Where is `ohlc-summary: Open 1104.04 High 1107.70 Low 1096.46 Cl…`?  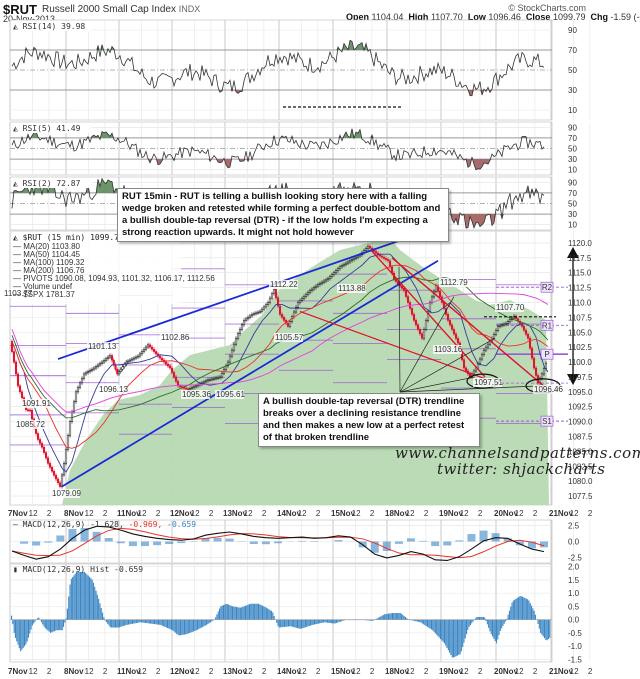
ohlc-summary: Open 1104.04 High 1107.70 Low 1096.46 Cl… is located at coordinates (493, 17).